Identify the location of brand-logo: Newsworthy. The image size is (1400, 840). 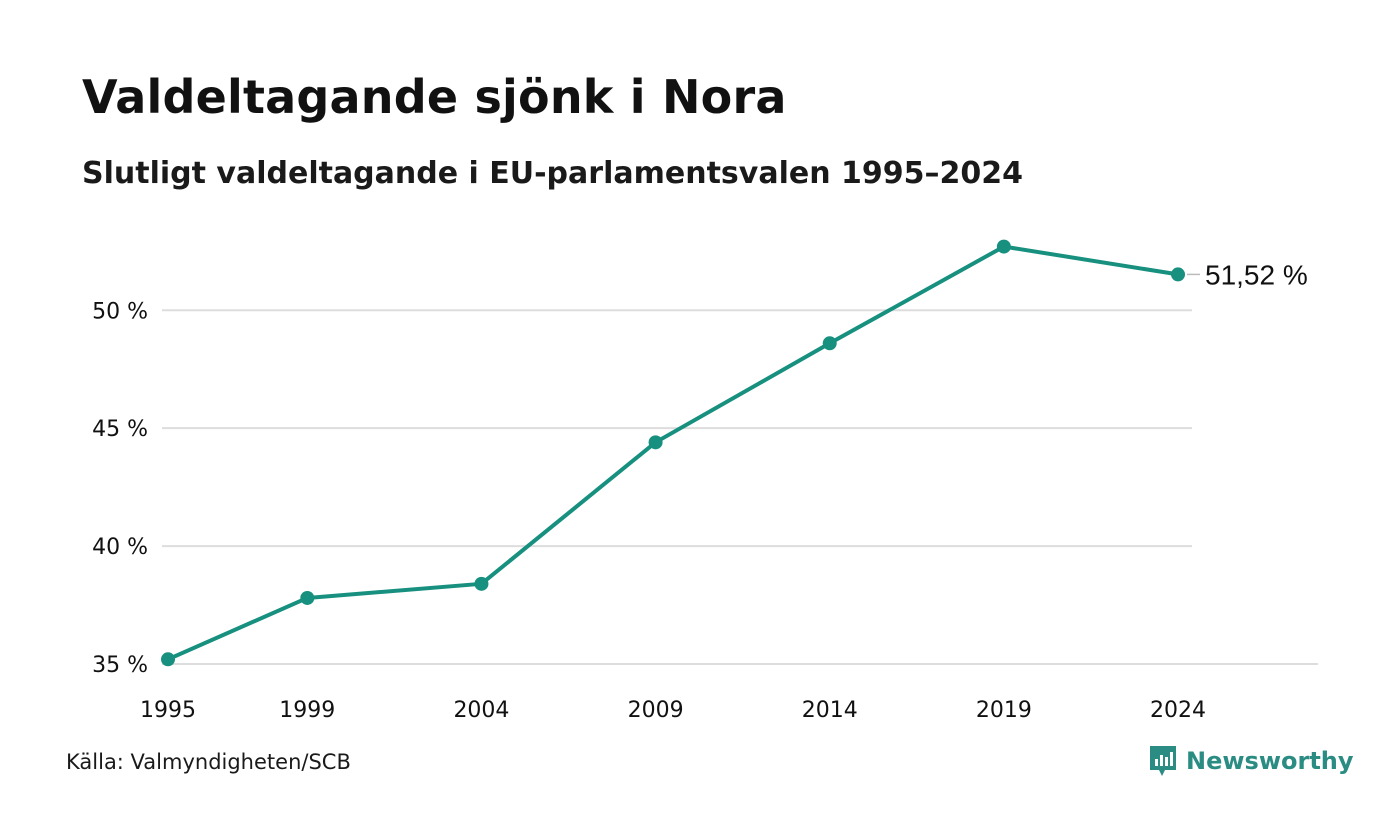
(1251, 761).